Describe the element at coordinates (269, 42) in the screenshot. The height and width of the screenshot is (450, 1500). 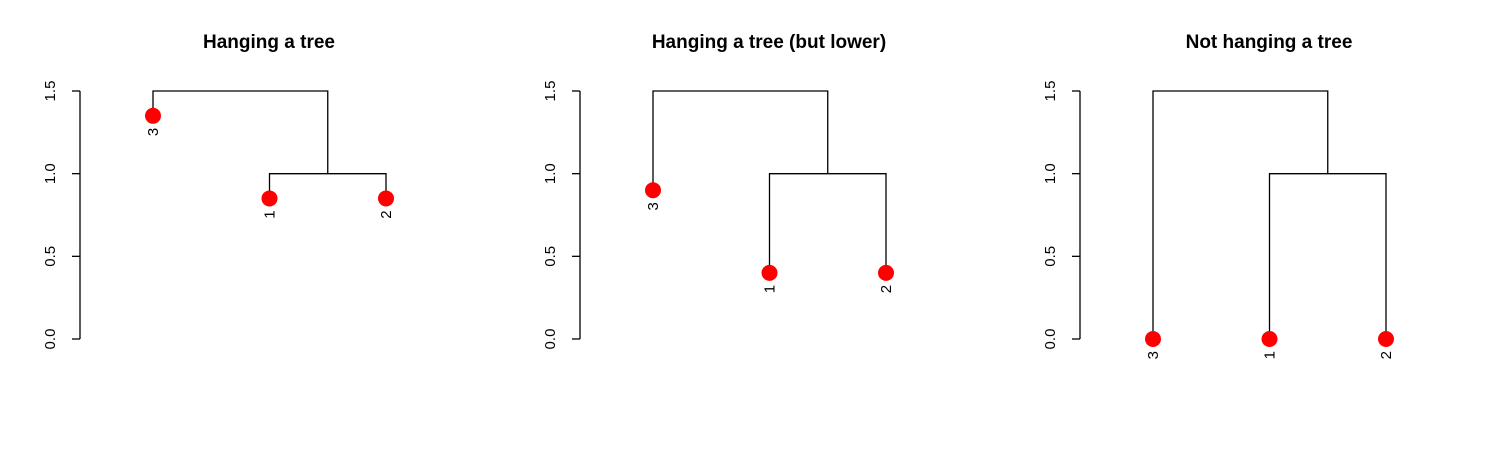
I see `chart-title: Hanging a tree` at that location.